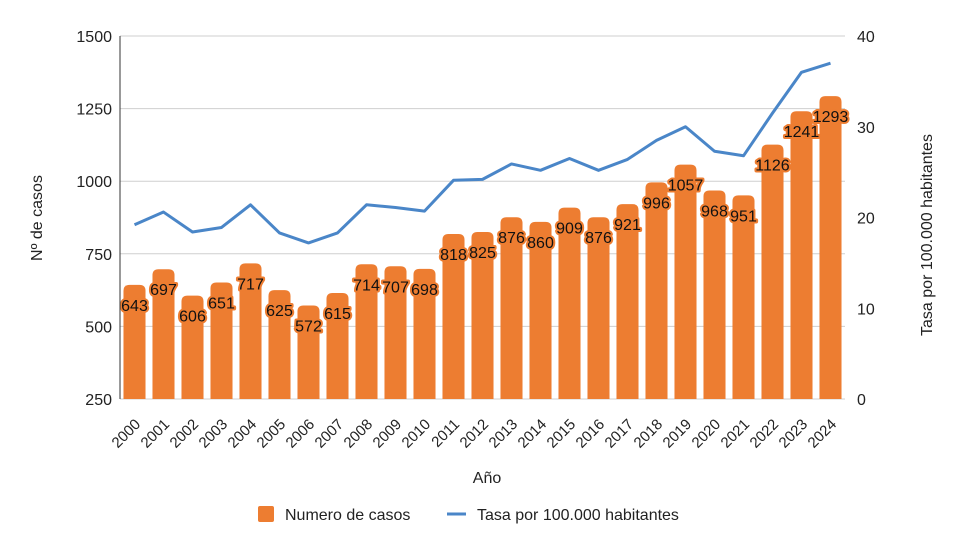 This screenshot has width=962, height=551. I want to click on legend-label-line: Tasa por 100.000 habitantes, so click(578, 515).